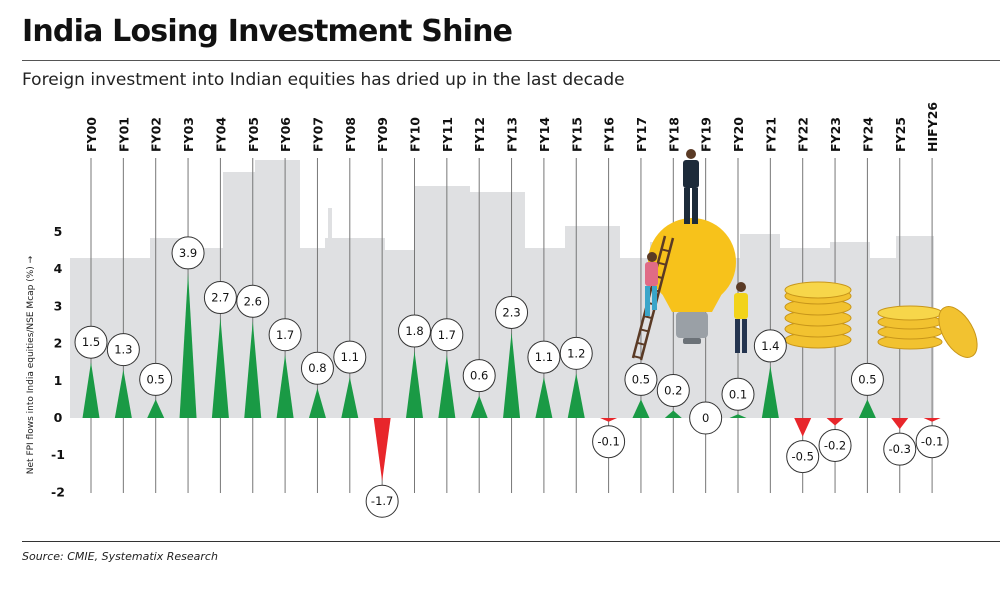 The image size is (1000, 589). Describe the element at coordinates (415, 134) in the screenshot. I see `x-tick-label: FY10` at that location.